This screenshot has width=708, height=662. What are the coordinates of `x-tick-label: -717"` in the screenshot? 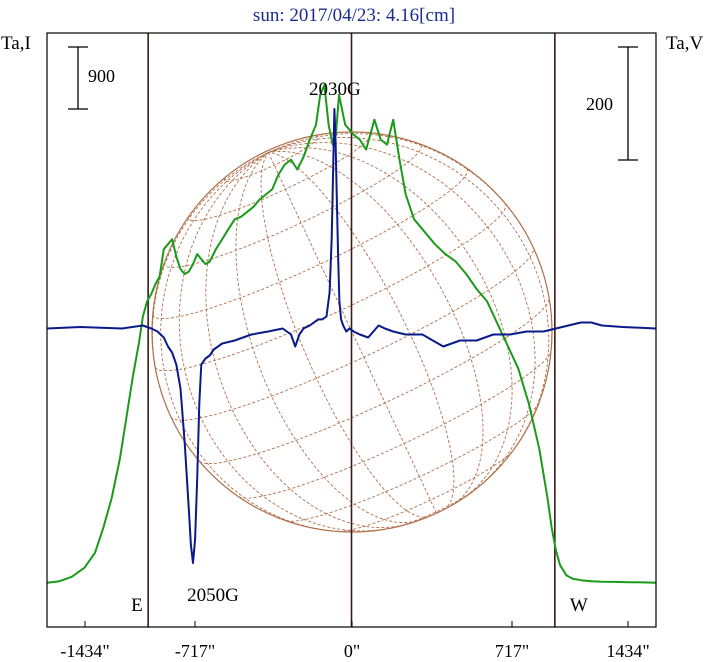 It's located at (195, 651).